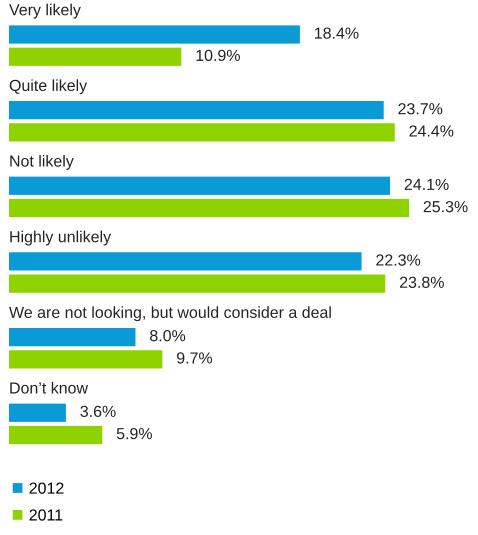 The height and width of the screenshot is (535, 478). I want to click on data-label: 10.9%, so click(218, 56).